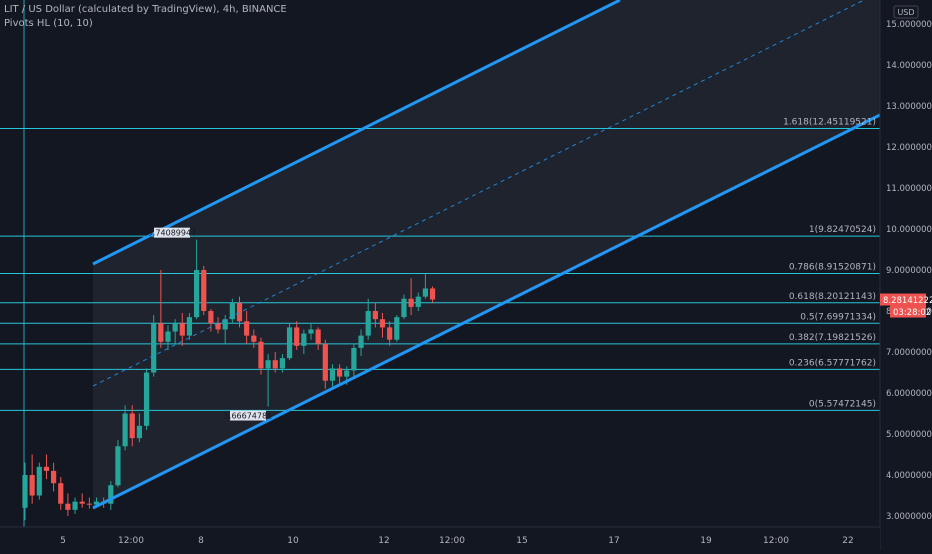  I want to click on pivot-label: 9.74089947, so click(172, 233).